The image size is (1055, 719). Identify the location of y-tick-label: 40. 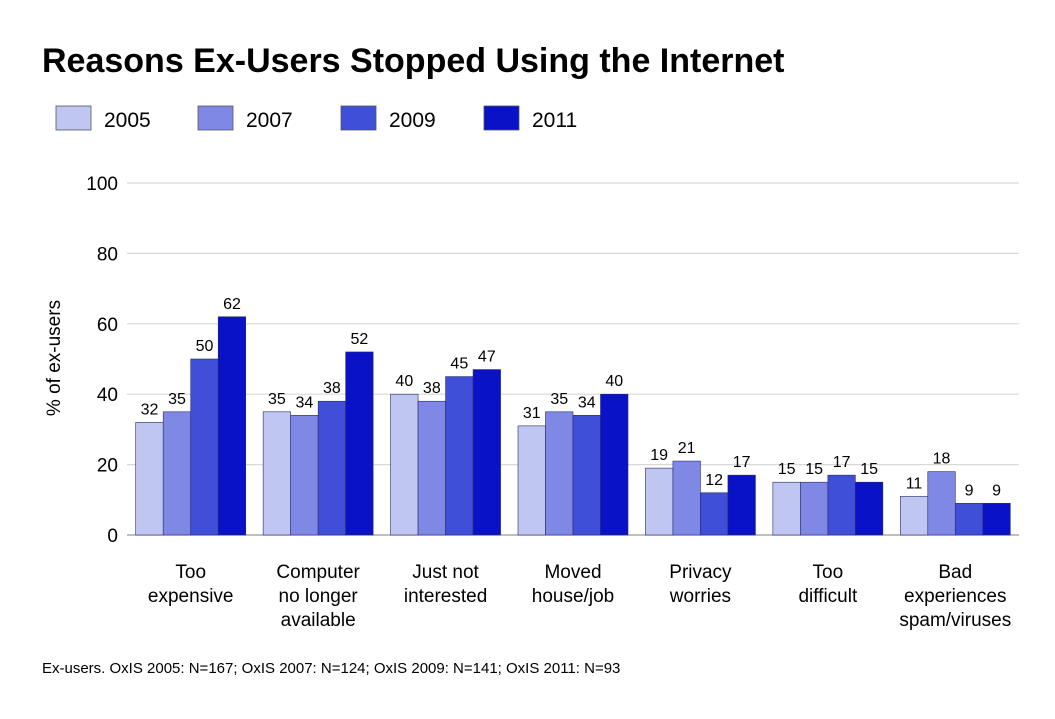
(107, 395).